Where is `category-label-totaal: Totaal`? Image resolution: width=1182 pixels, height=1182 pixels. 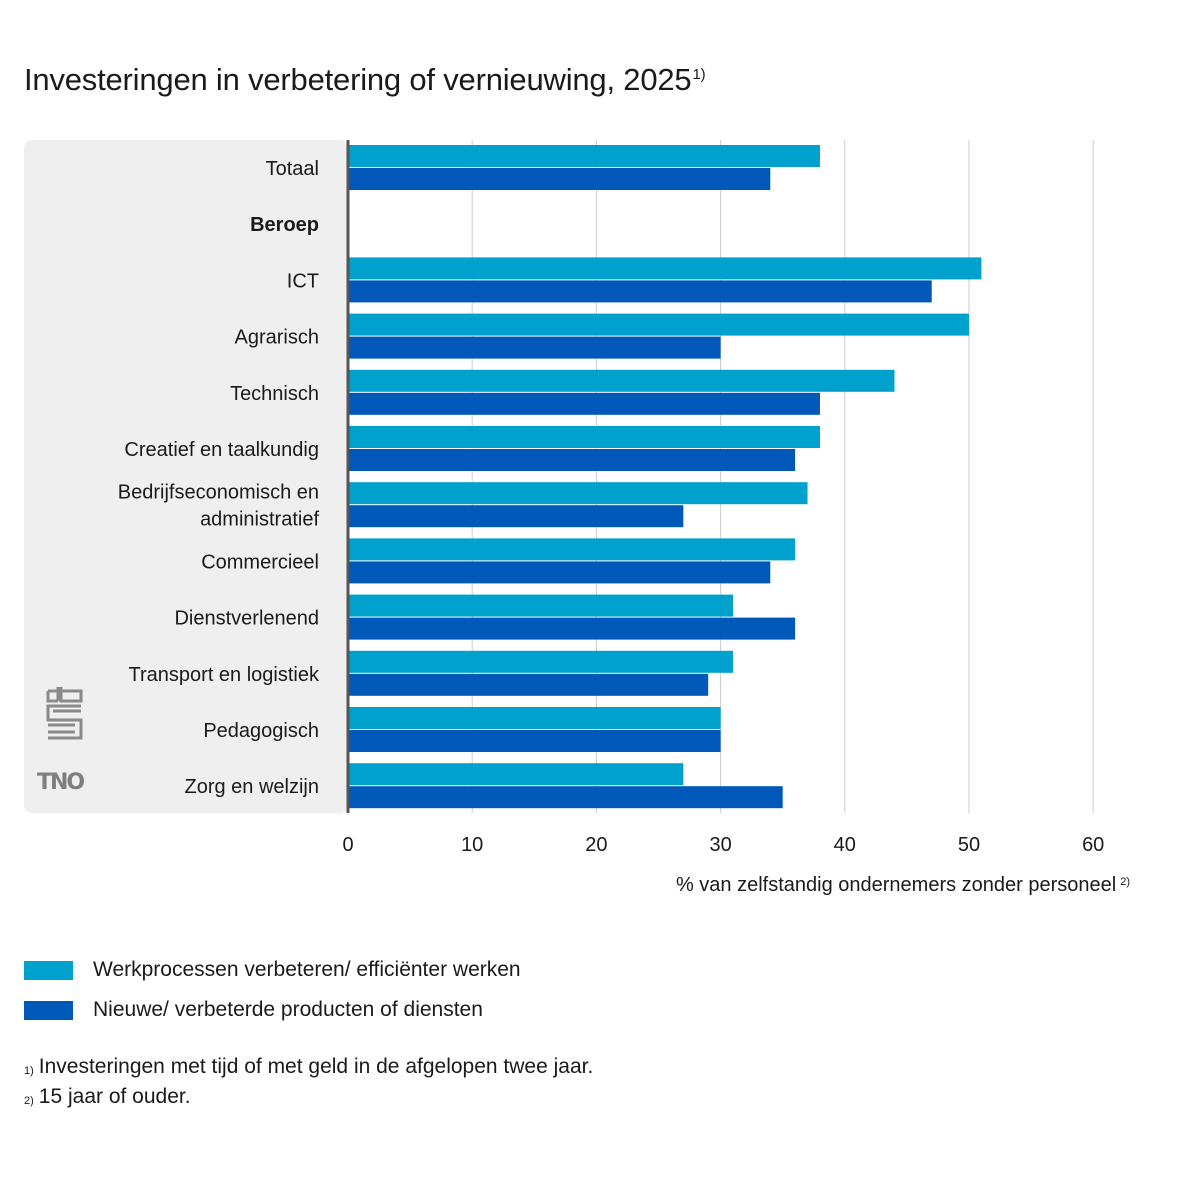 category-label-totaal: Totaal is located at coordinates (292, 169).